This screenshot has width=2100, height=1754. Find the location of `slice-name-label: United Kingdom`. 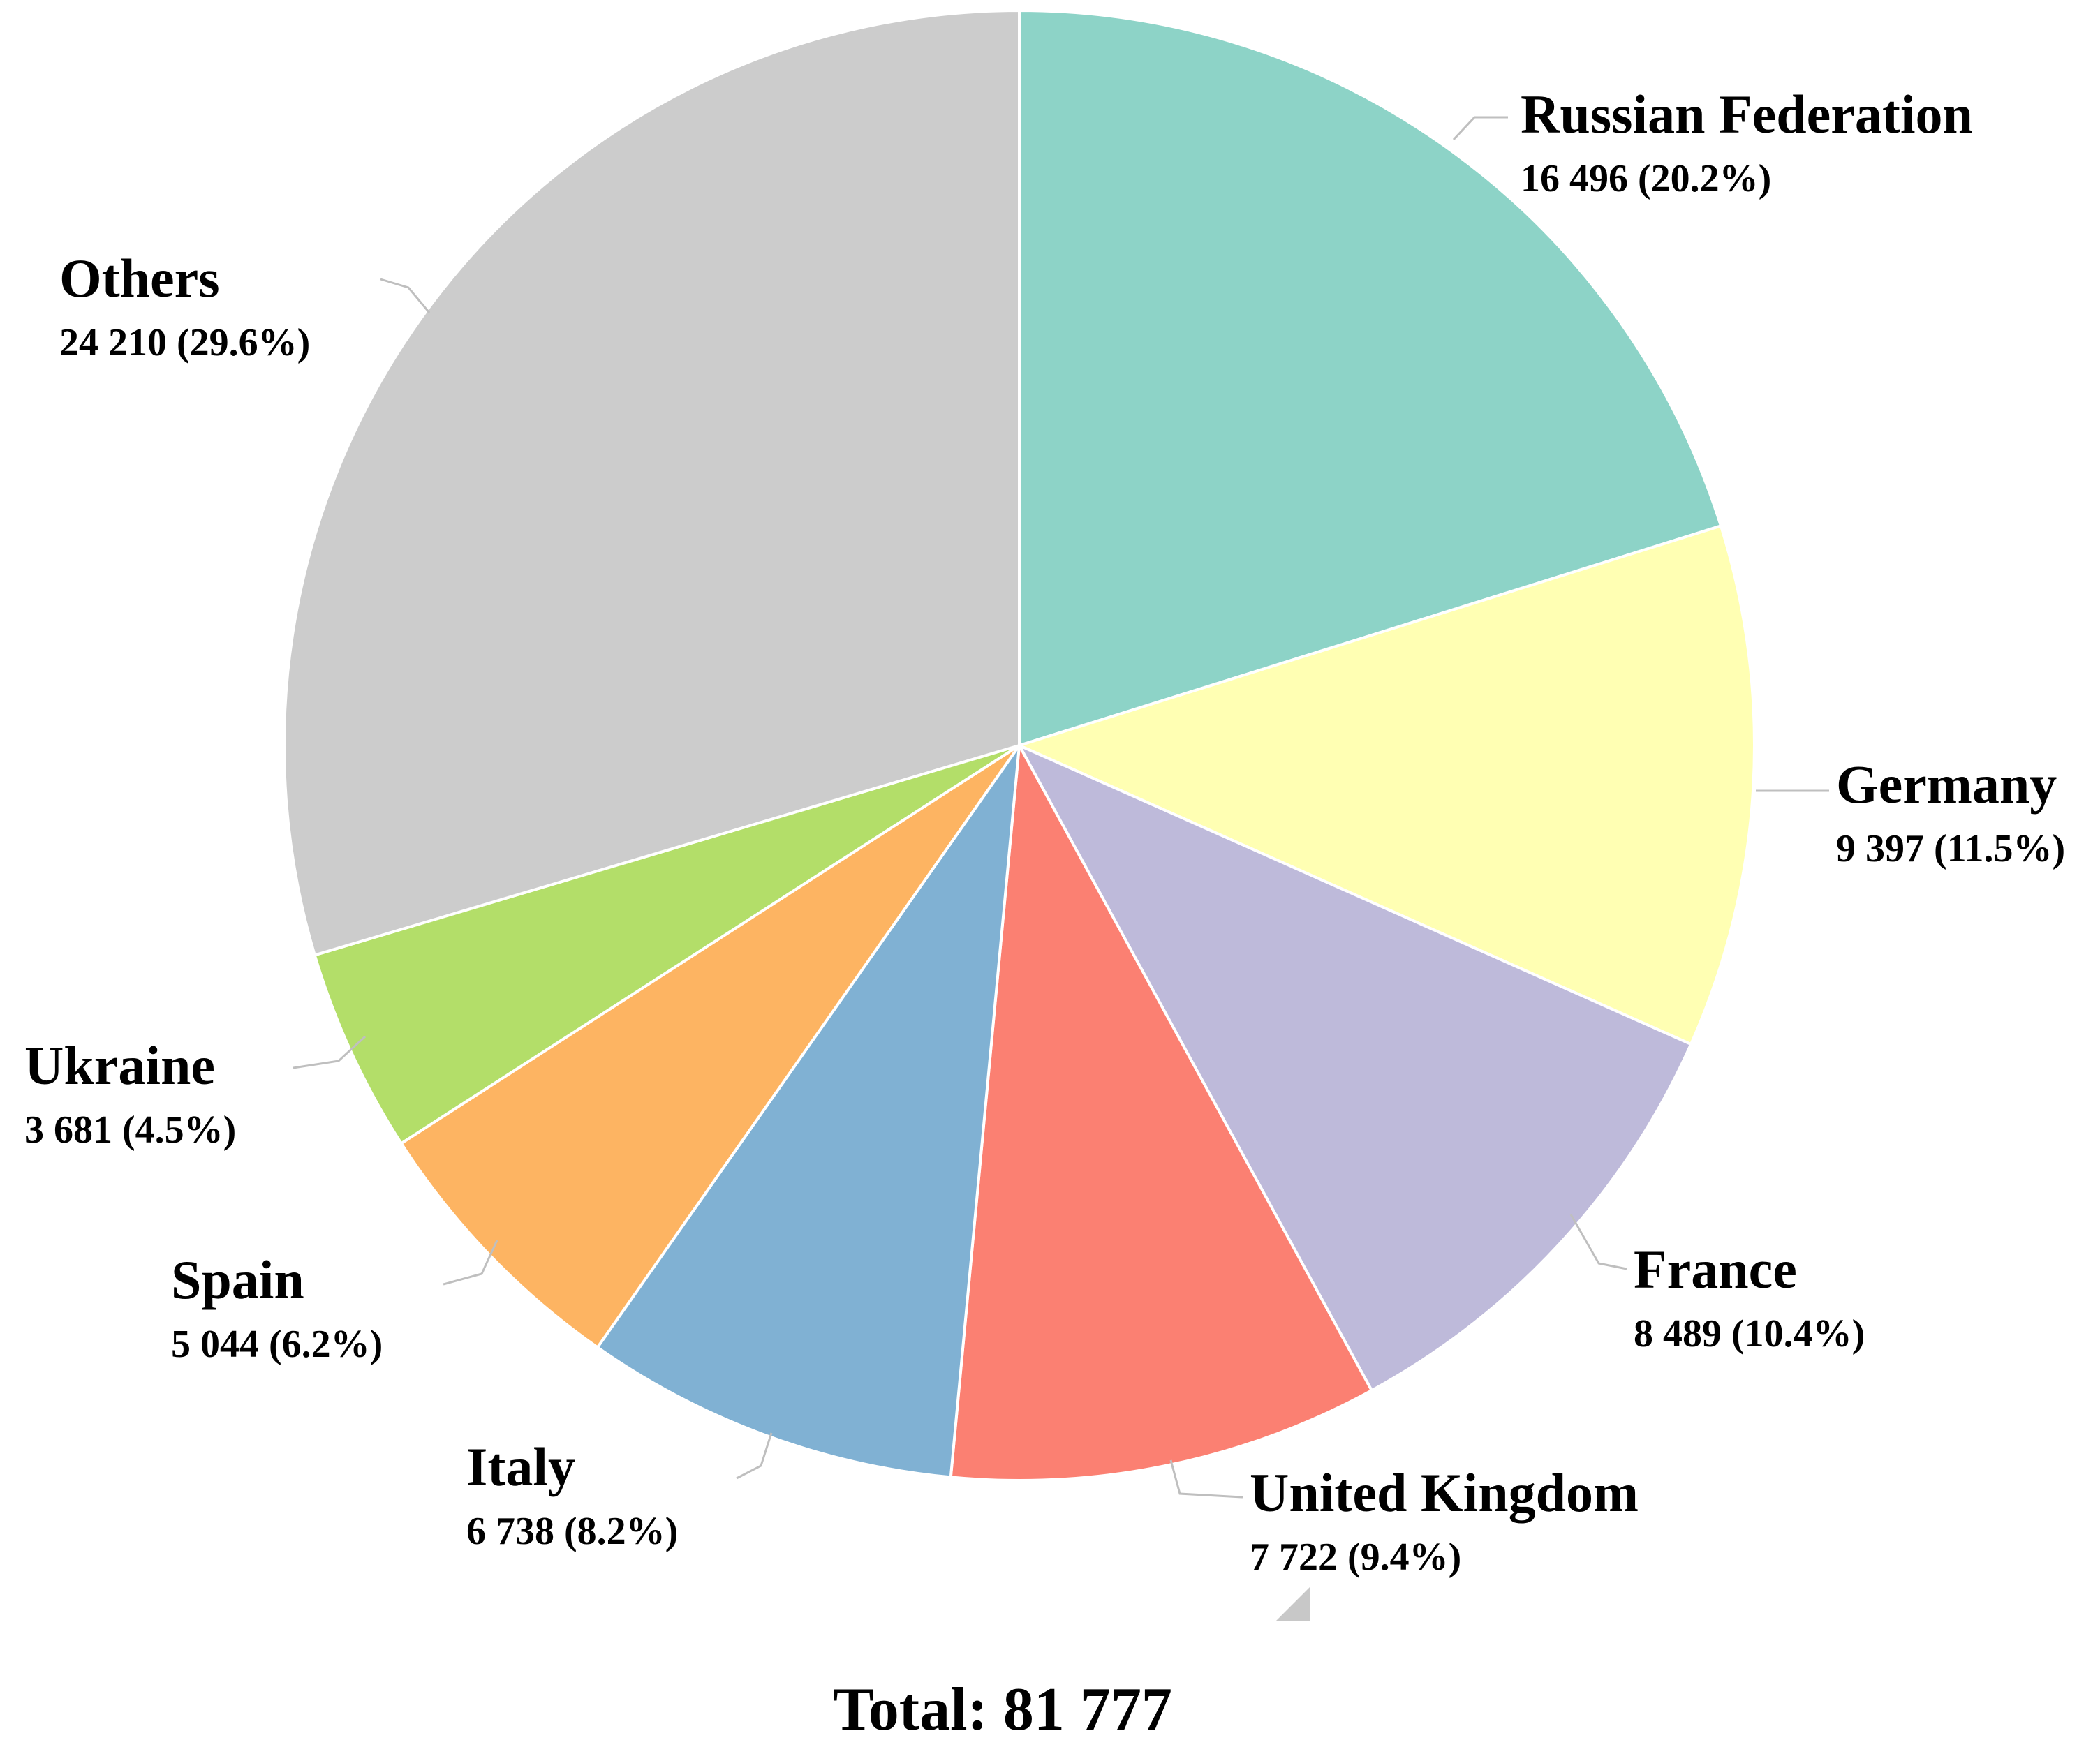

slice-name-label: United Kingdom is located at coordinates (1444, 1492).